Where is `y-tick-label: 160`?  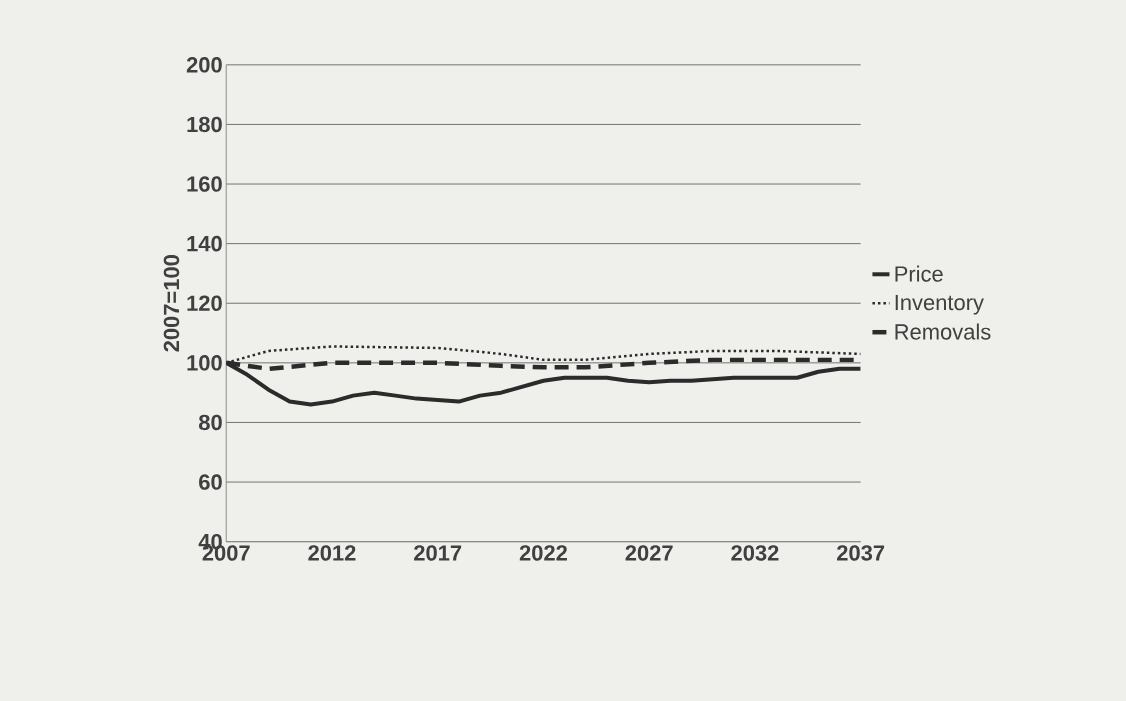
y-tick-label: 160 is located at coordinates (204, 184).